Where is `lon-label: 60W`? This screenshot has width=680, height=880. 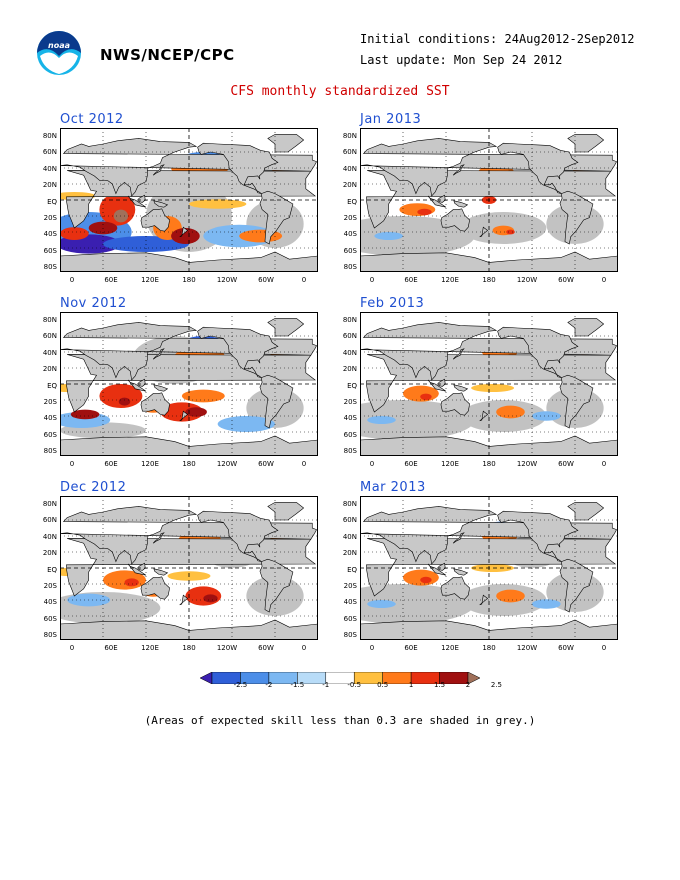 lon-label: 60W is located at coordinates (266, 648).